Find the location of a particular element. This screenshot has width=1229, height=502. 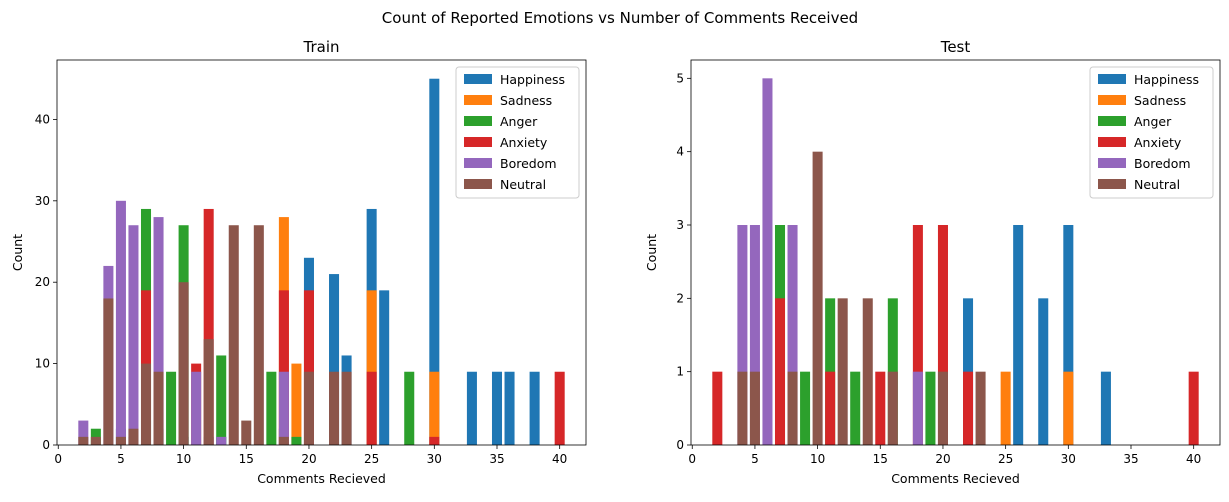

chart-0-x-tick-label-25: 25 is located at coordinates (371, 459).